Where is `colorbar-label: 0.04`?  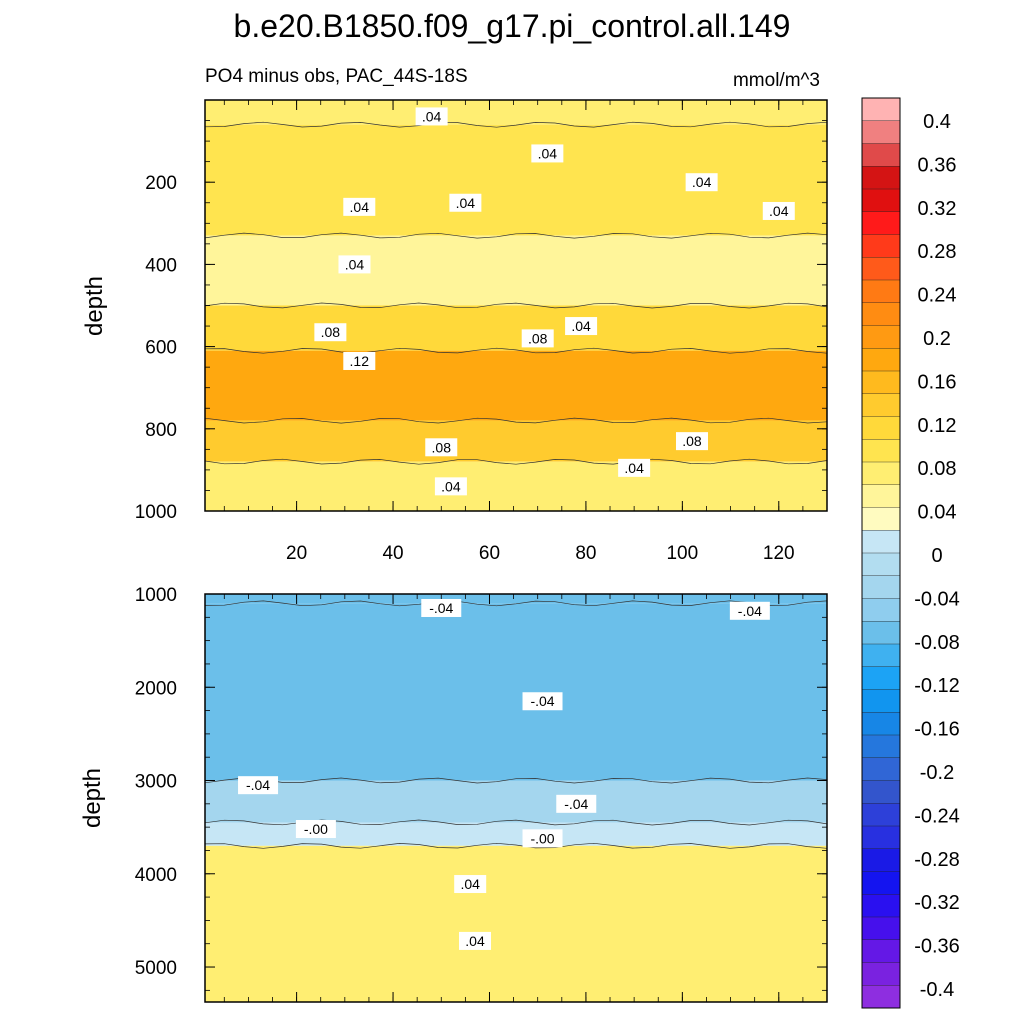
colorbar-label: 0.04 is located at coordinates (937, 513).